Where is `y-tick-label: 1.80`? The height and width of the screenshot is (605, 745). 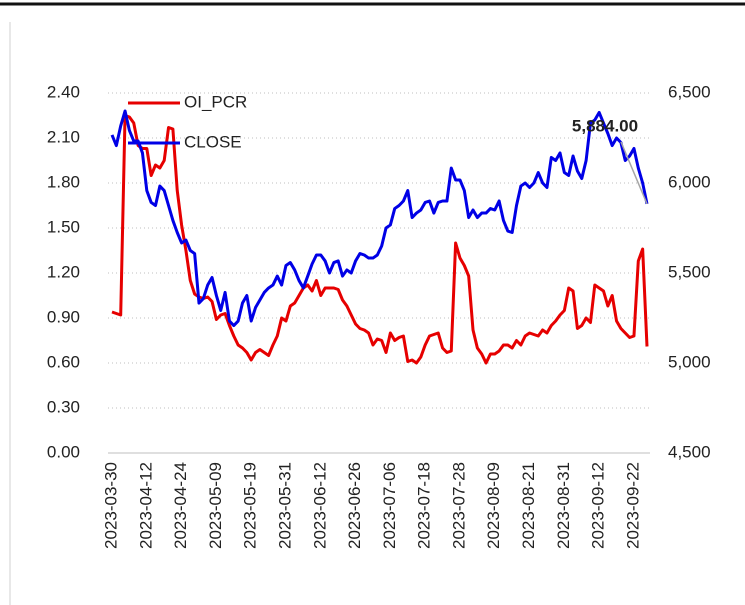
y-tick-label: 1.80 is located at coordinates (63, 181).